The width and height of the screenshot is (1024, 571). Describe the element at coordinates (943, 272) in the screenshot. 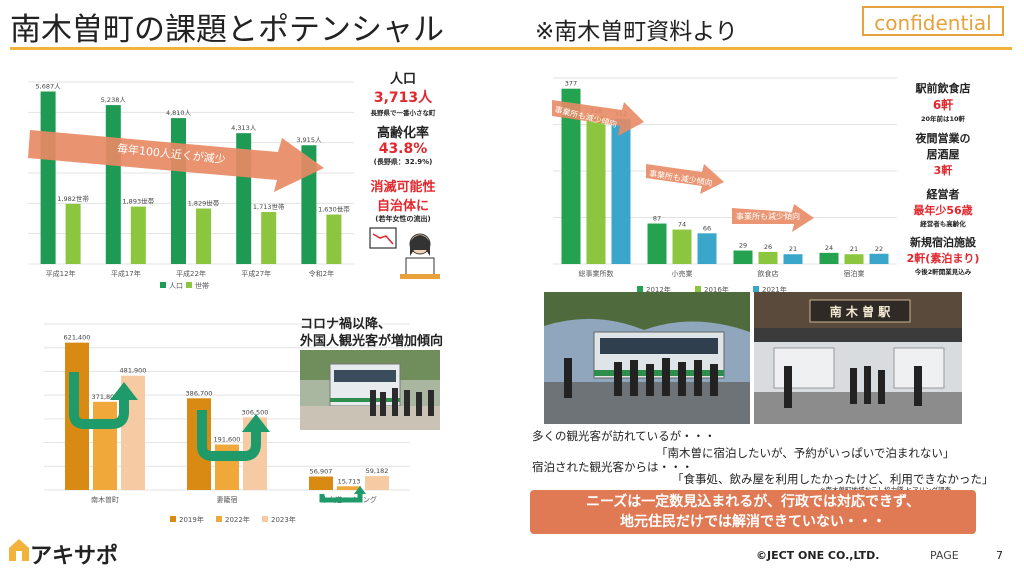

I see `lodging-note: 今後2軒開業見込み` at that location.